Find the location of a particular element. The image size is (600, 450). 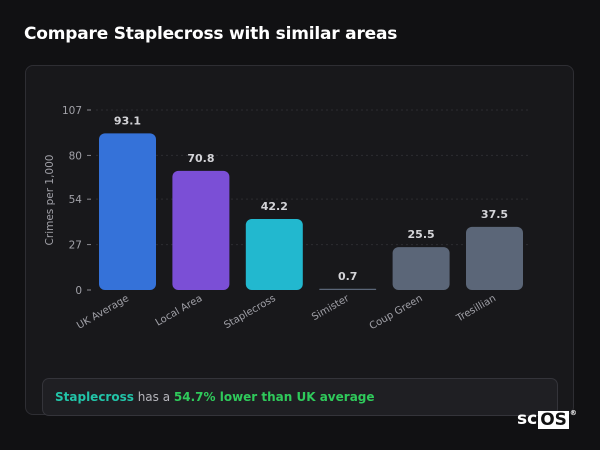

x-tick-label: Simister is located at coordinates (331, 308).